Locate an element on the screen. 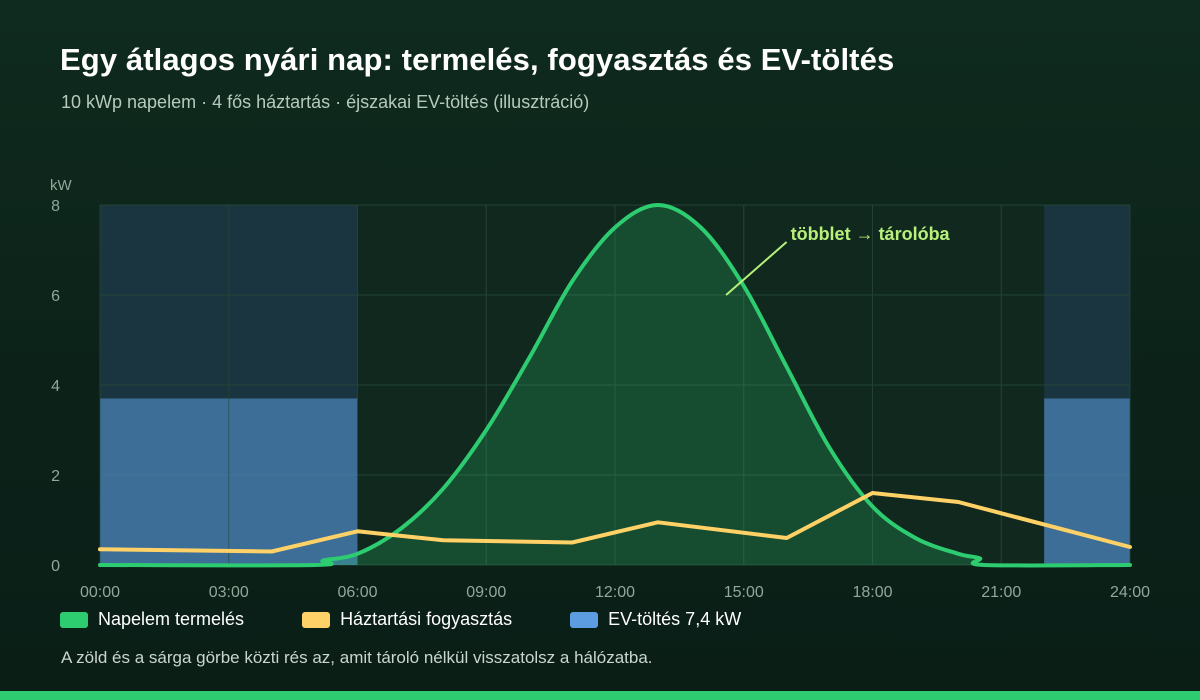 The image size is (1200, 700). x-tick-label-0: 00:00 is located at coordinates (100, 592).